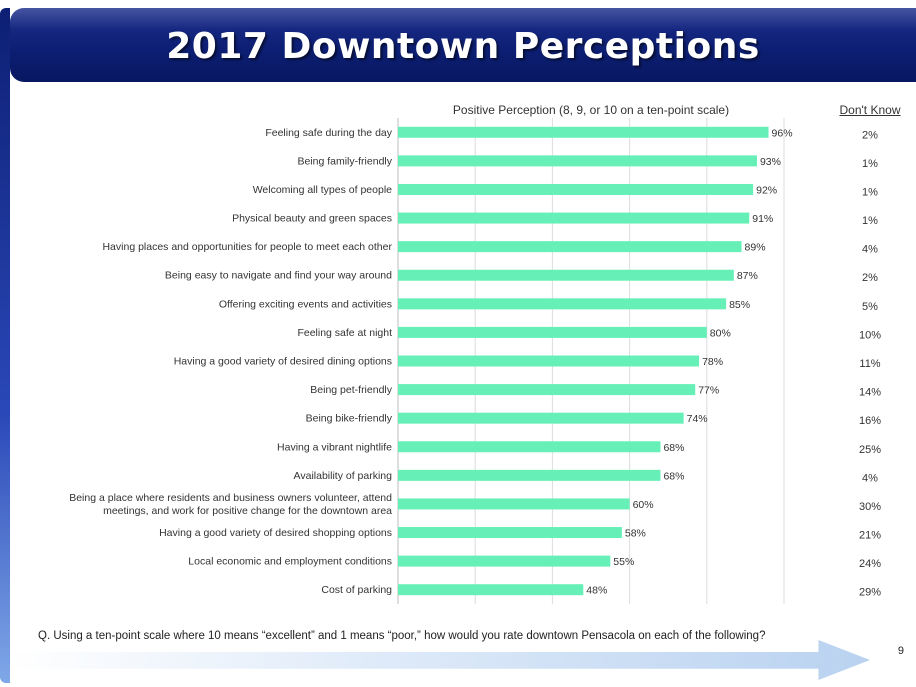 This screenshot has height=687, width=916. Describe the element at coordinates (870, 593) in the screenshot. I see `dont-know-value: 29%` at that location.